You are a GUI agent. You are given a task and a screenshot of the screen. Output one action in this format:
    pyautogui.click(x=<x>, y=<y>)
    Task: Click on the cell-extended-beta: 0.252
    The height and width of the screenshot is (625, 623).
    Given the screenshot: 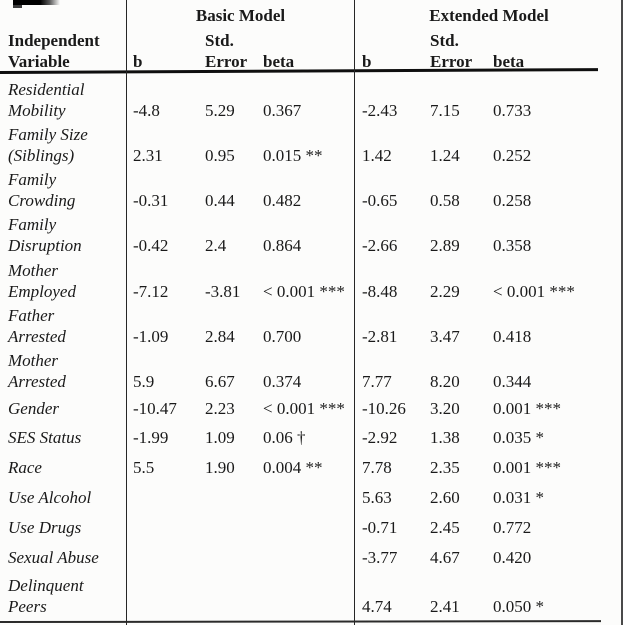 What is the action you would take?
    pyautogui.click(x=512, y=155)
    